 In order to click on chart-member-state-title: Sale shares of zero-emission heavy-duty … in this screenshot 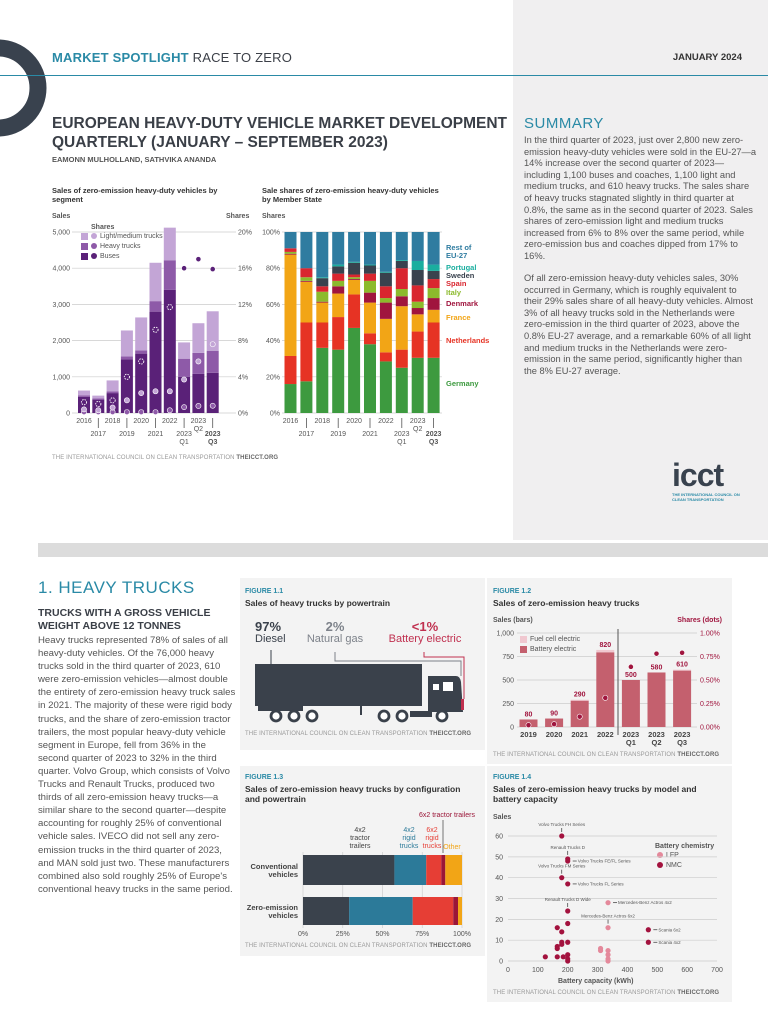, I will do `click(350, 195)`.